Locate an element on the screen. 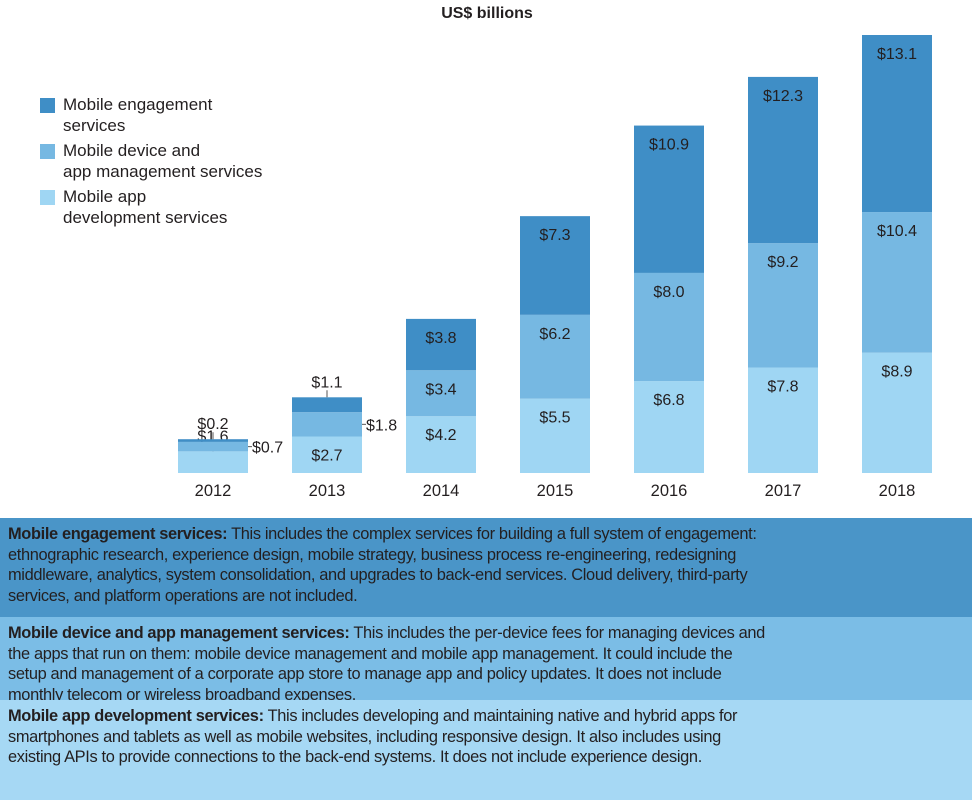  data-label: $7.8 is located at coordinates (782, 387).